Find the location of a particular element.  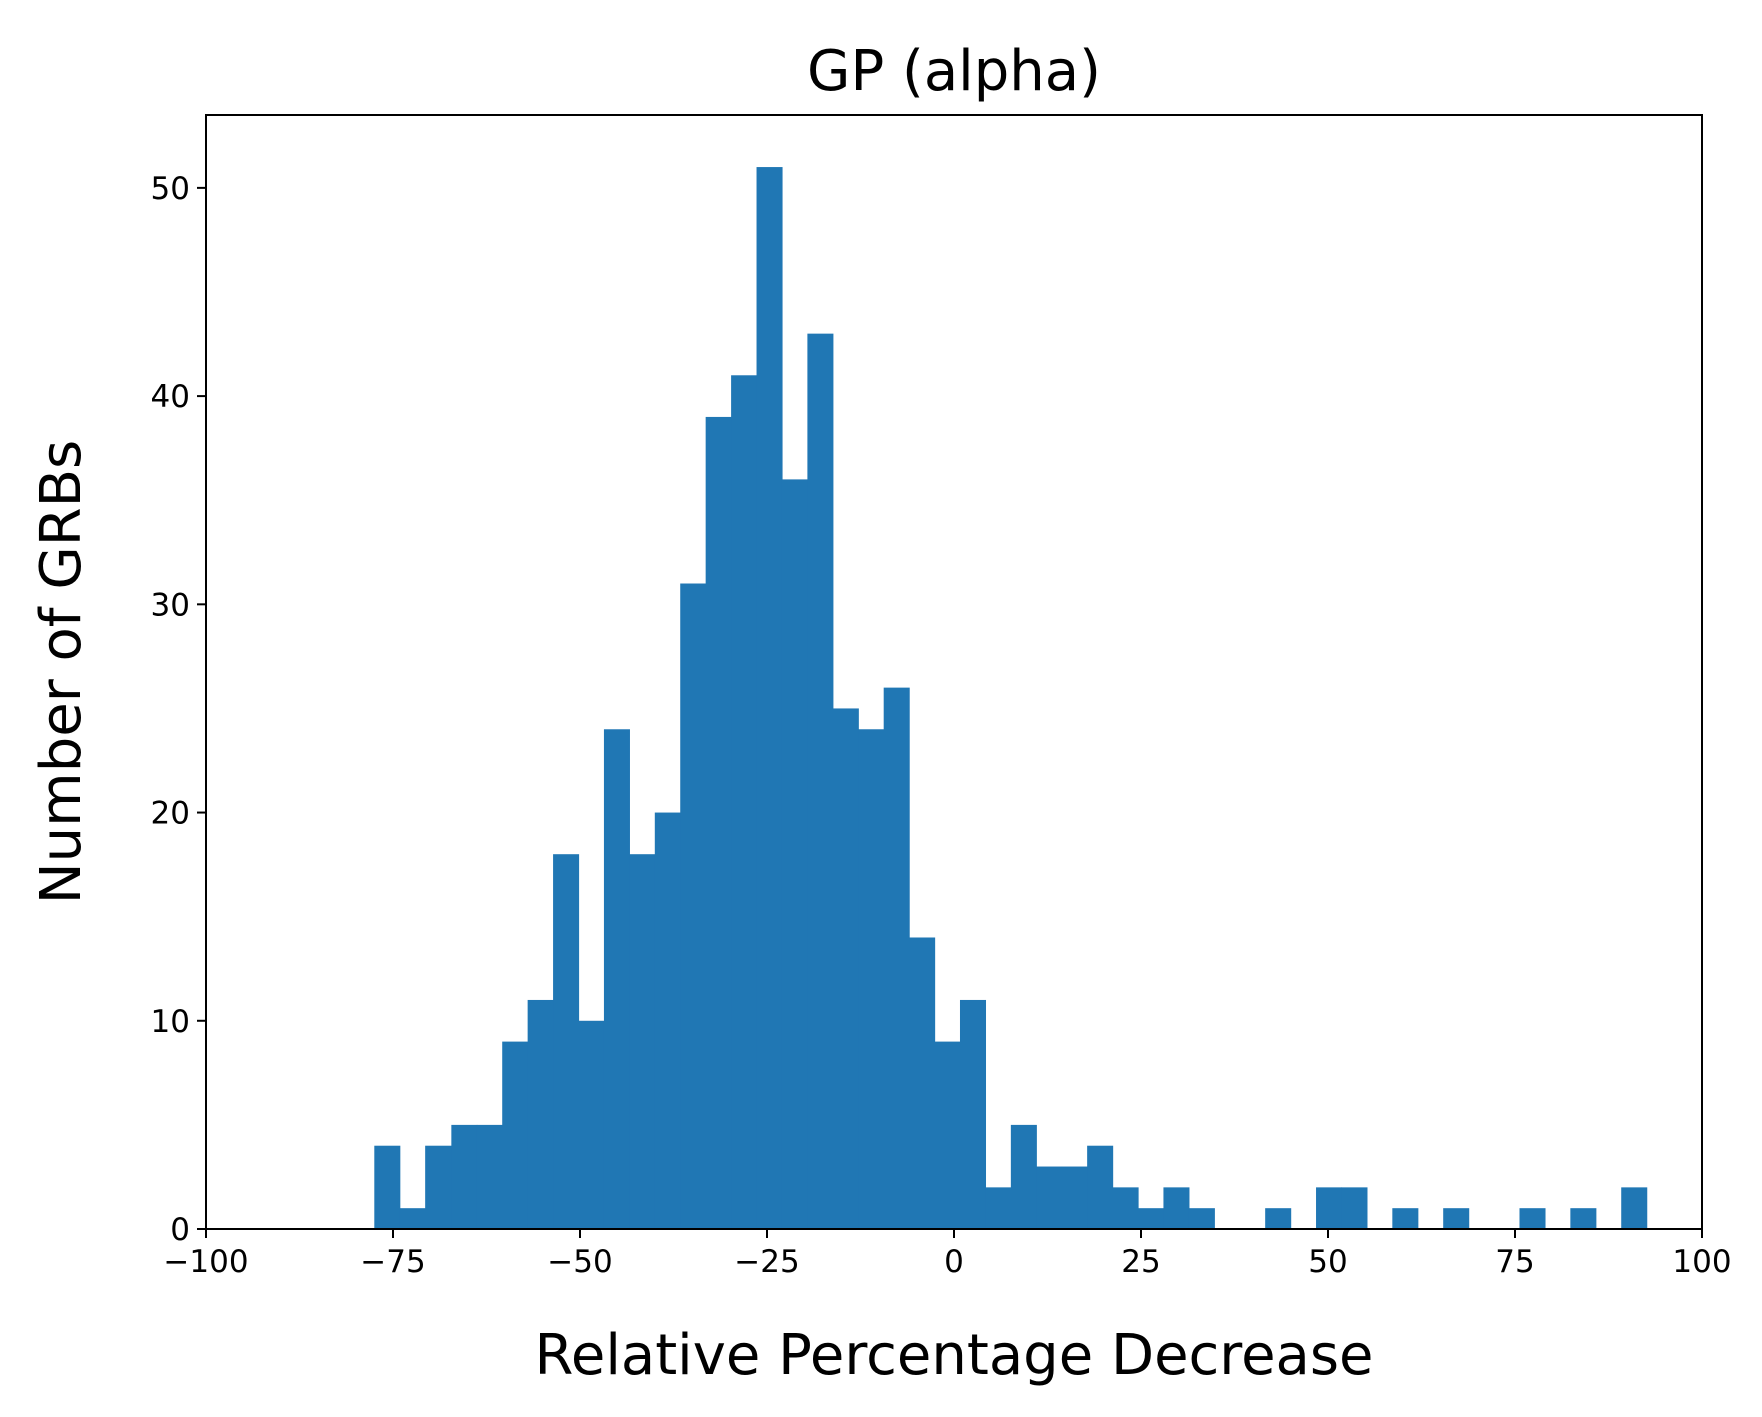

y-tick-label: 50 is located at coordinates (170, 189).